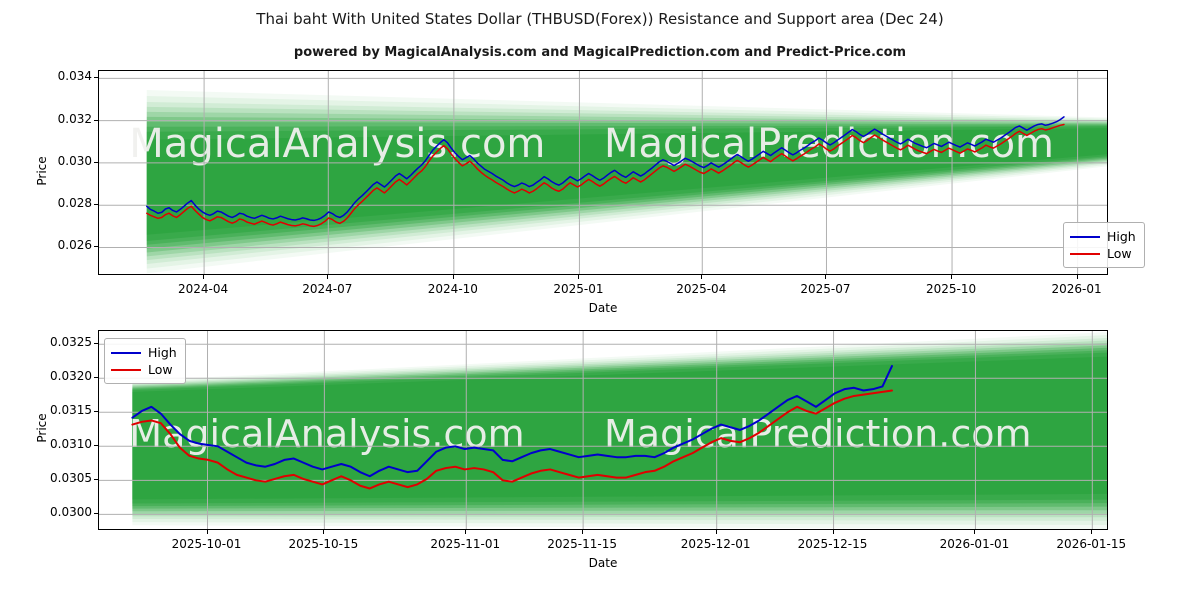 The width and height of the screenshot is (1200, 600). Describe the element at coordinates (206, 544) in the screenshot. I see `x-tick-label: 2025-10-01` at that location.